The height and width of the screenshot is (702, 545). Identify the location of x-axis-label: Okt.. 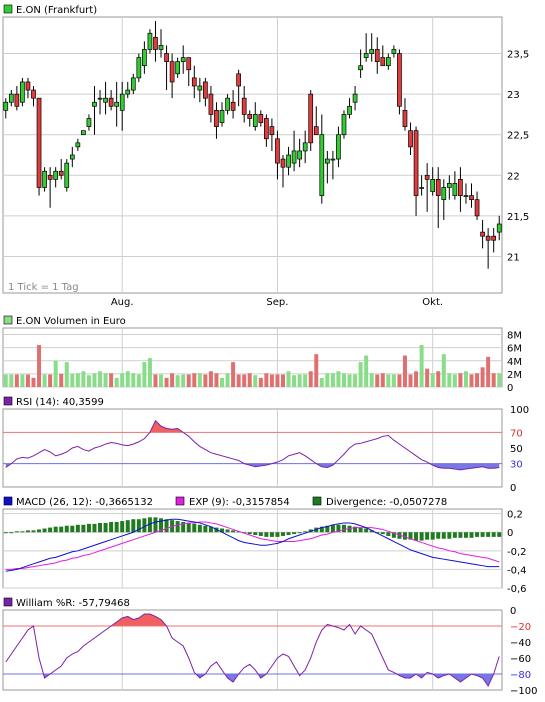
(432, 302).